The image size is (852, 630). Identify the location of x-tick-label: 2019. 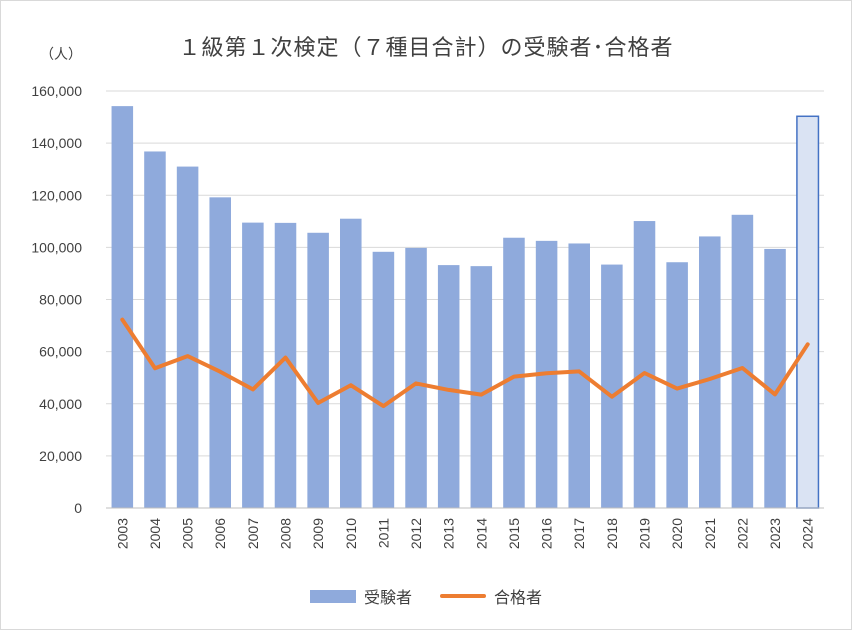
(645, 533).